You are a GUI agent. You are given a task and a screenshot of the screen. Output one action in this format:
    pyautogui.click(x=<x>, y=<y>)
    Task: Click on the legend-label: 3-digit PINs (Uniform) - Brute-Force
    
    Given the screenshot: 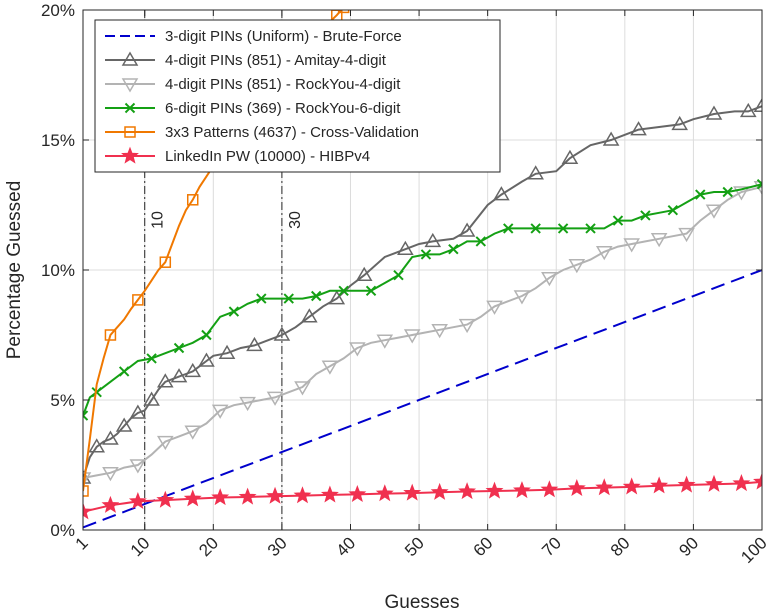 What is the action you would take?
    pyautogui.click(x=283, y=36)
    